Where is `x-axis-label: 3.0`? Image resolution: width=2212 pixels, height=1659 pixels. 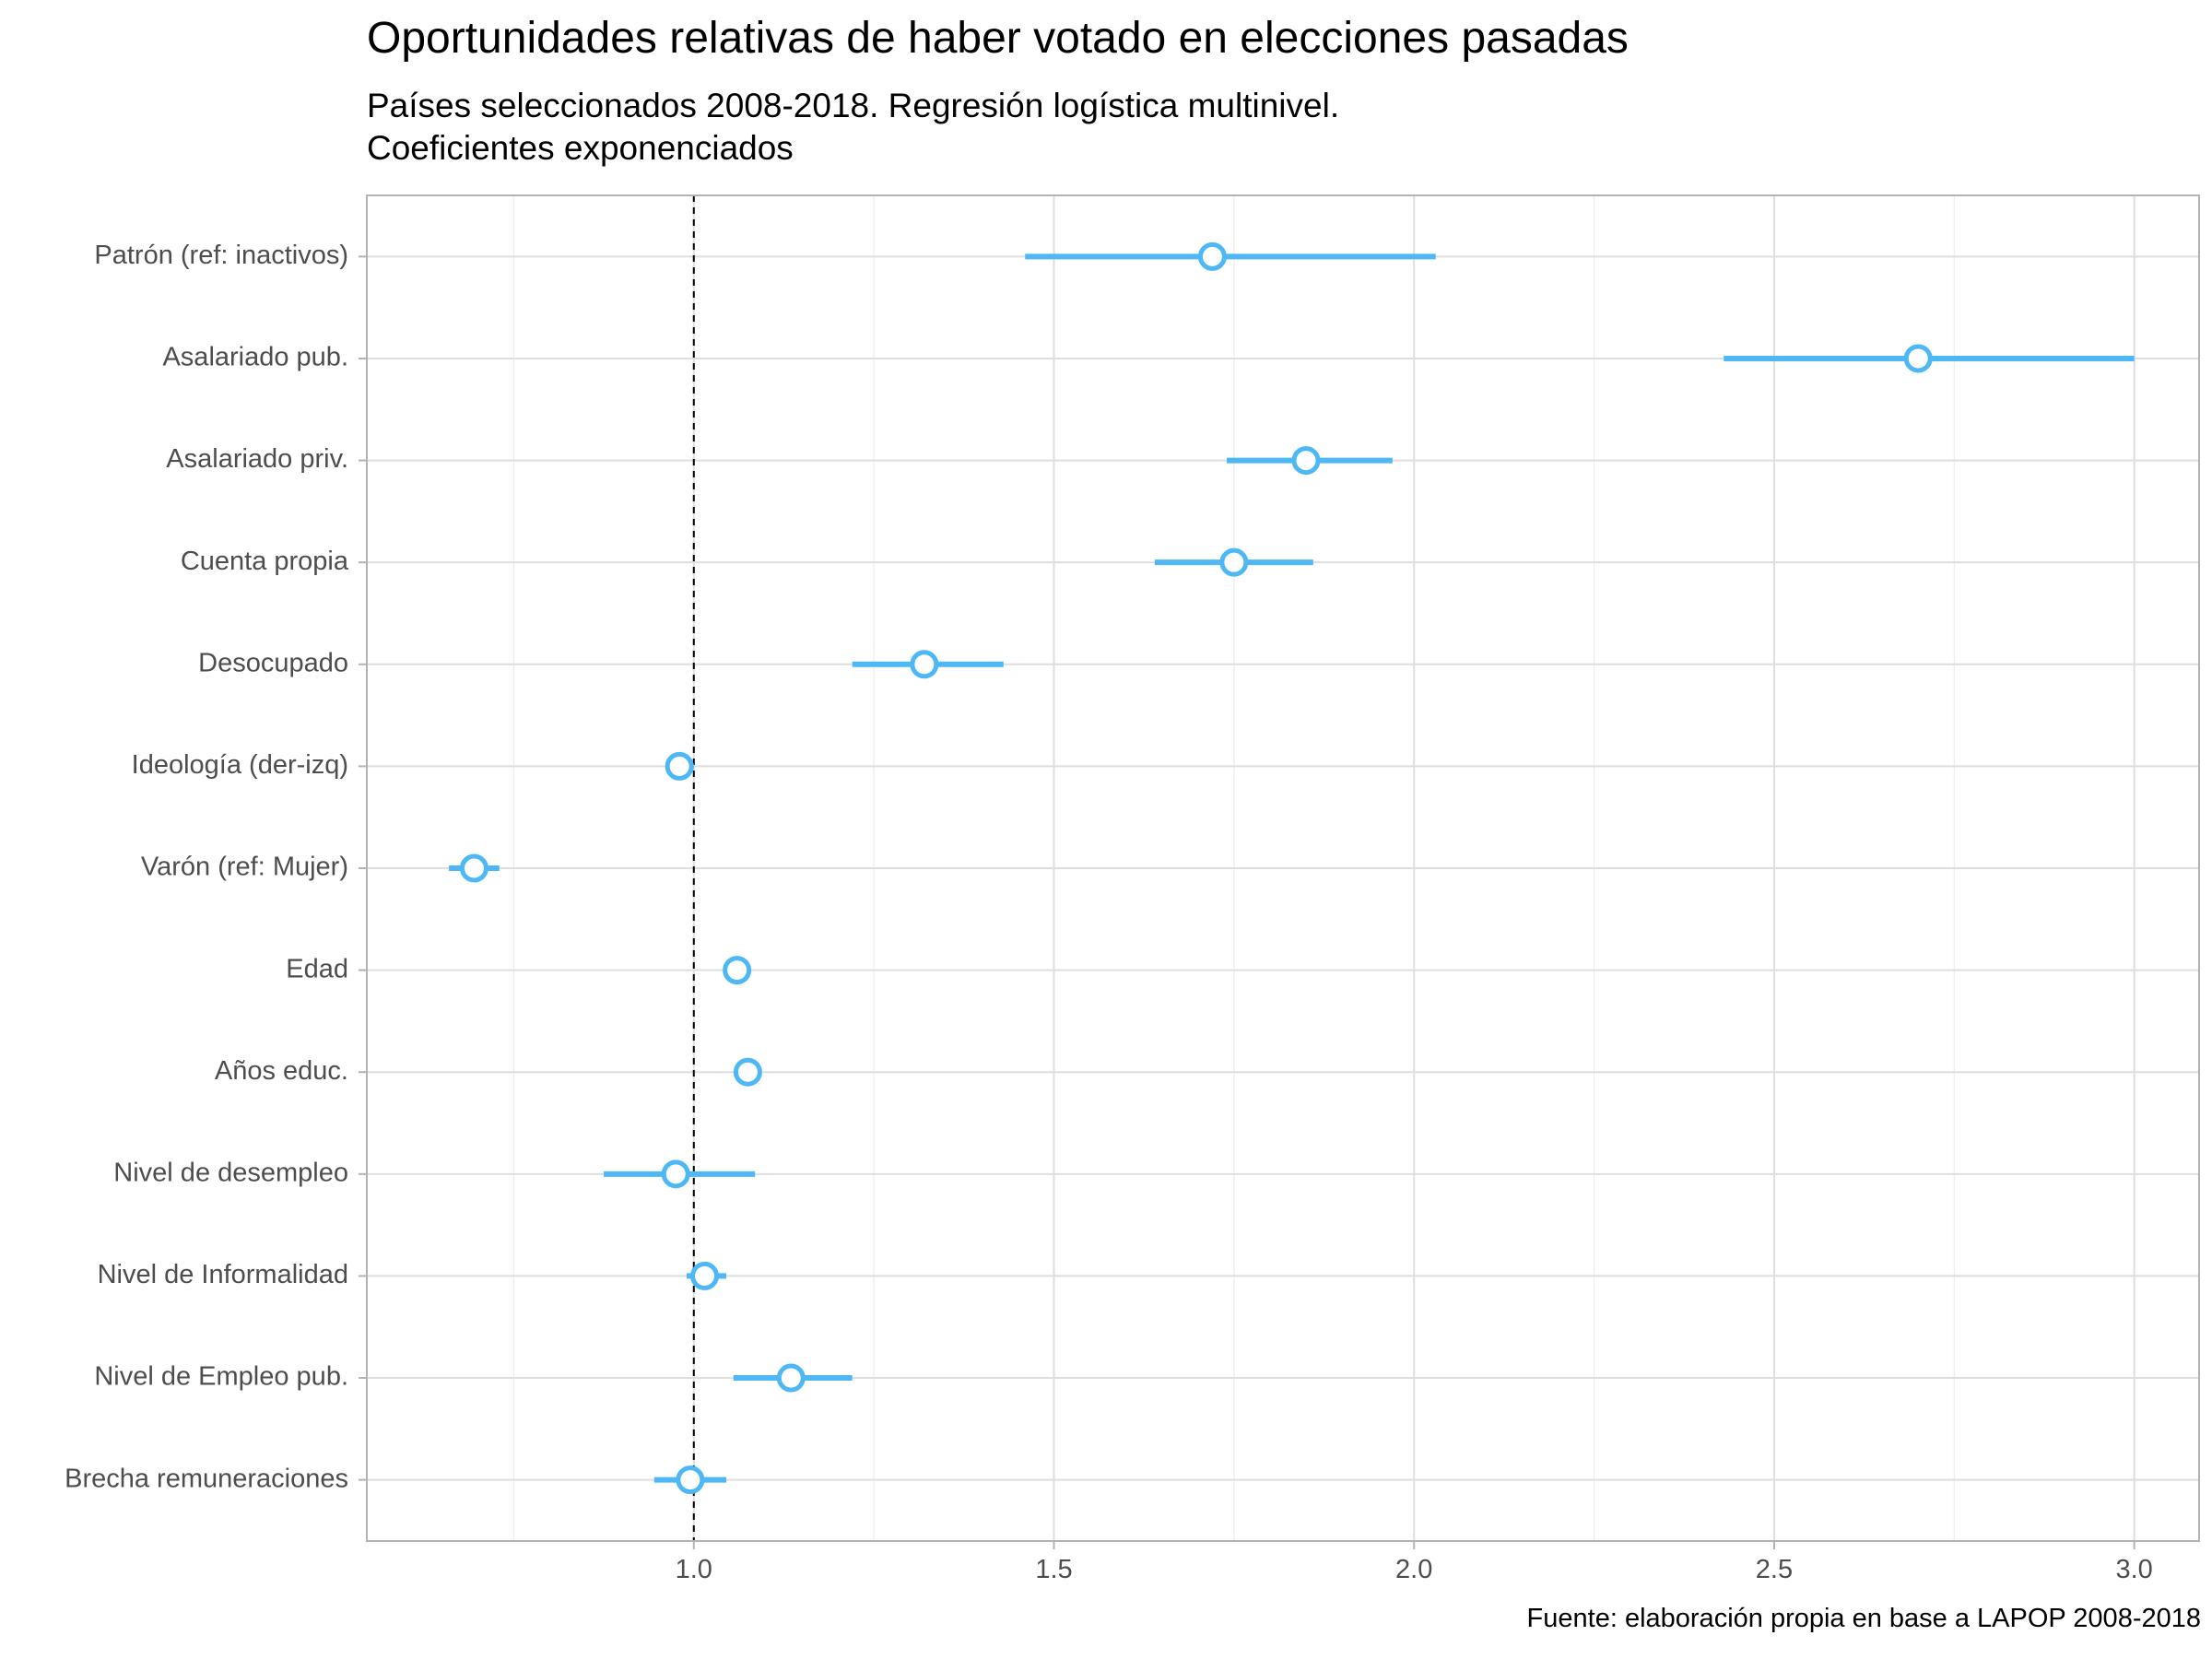
x-axis-label: 3.0 is located at coordinates (2134, 1569).